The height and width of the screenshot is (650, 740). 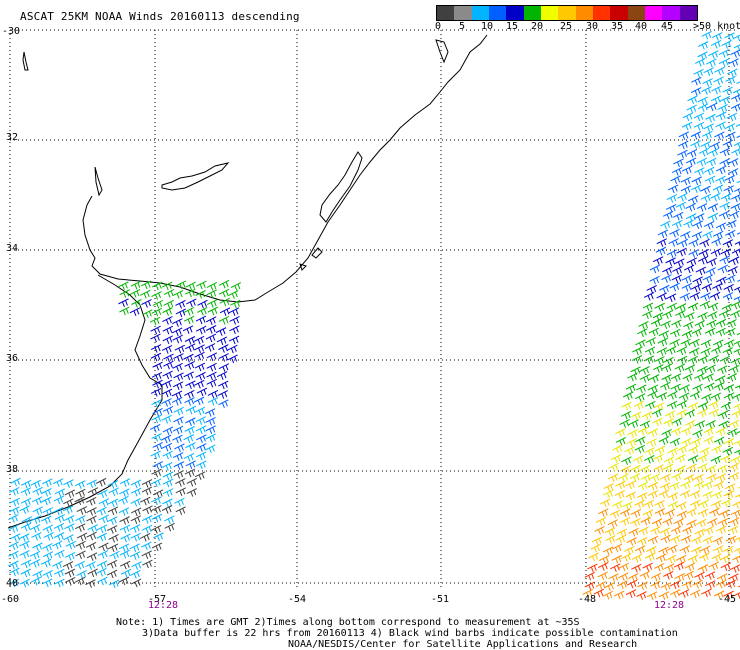 I want to click on legend-label: 40, so click(x=641, y=26).